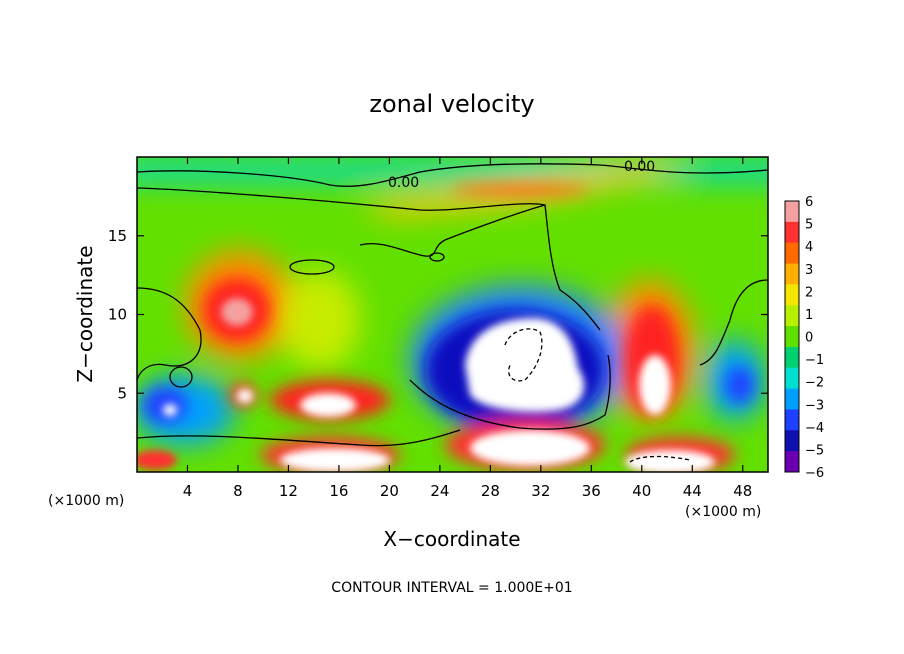 This screenshot has height=654, width=904. I want to click on contour-dashed-right, so click(660, 459).